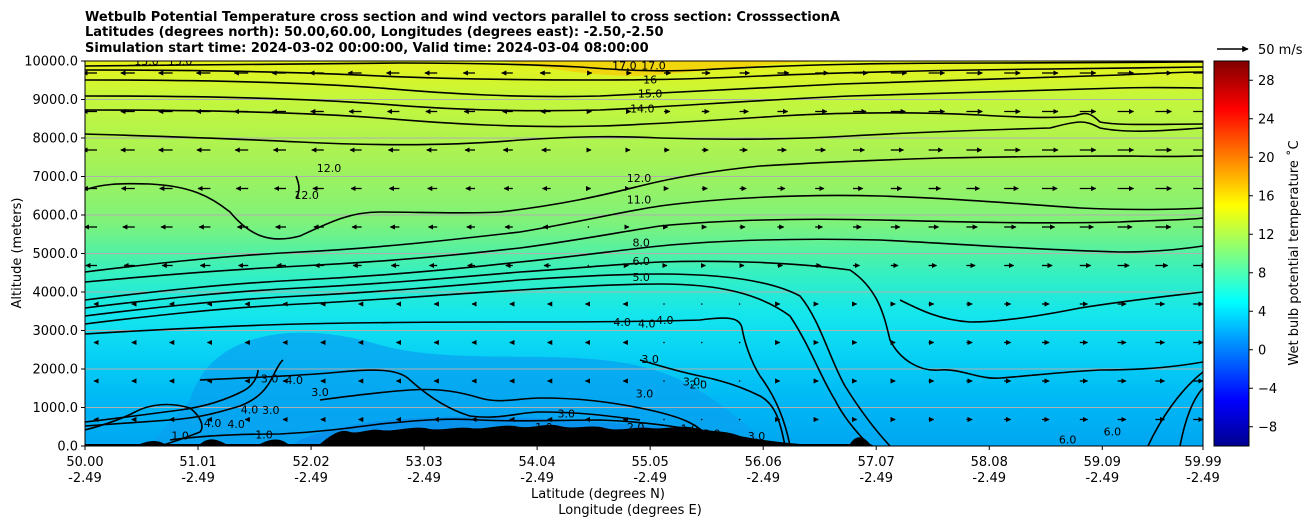 This screenshot has height=526, width=1311. Describe the element at coordinates (641, 277) in the screenshot. I see `contour-label: 5.0` at that location.